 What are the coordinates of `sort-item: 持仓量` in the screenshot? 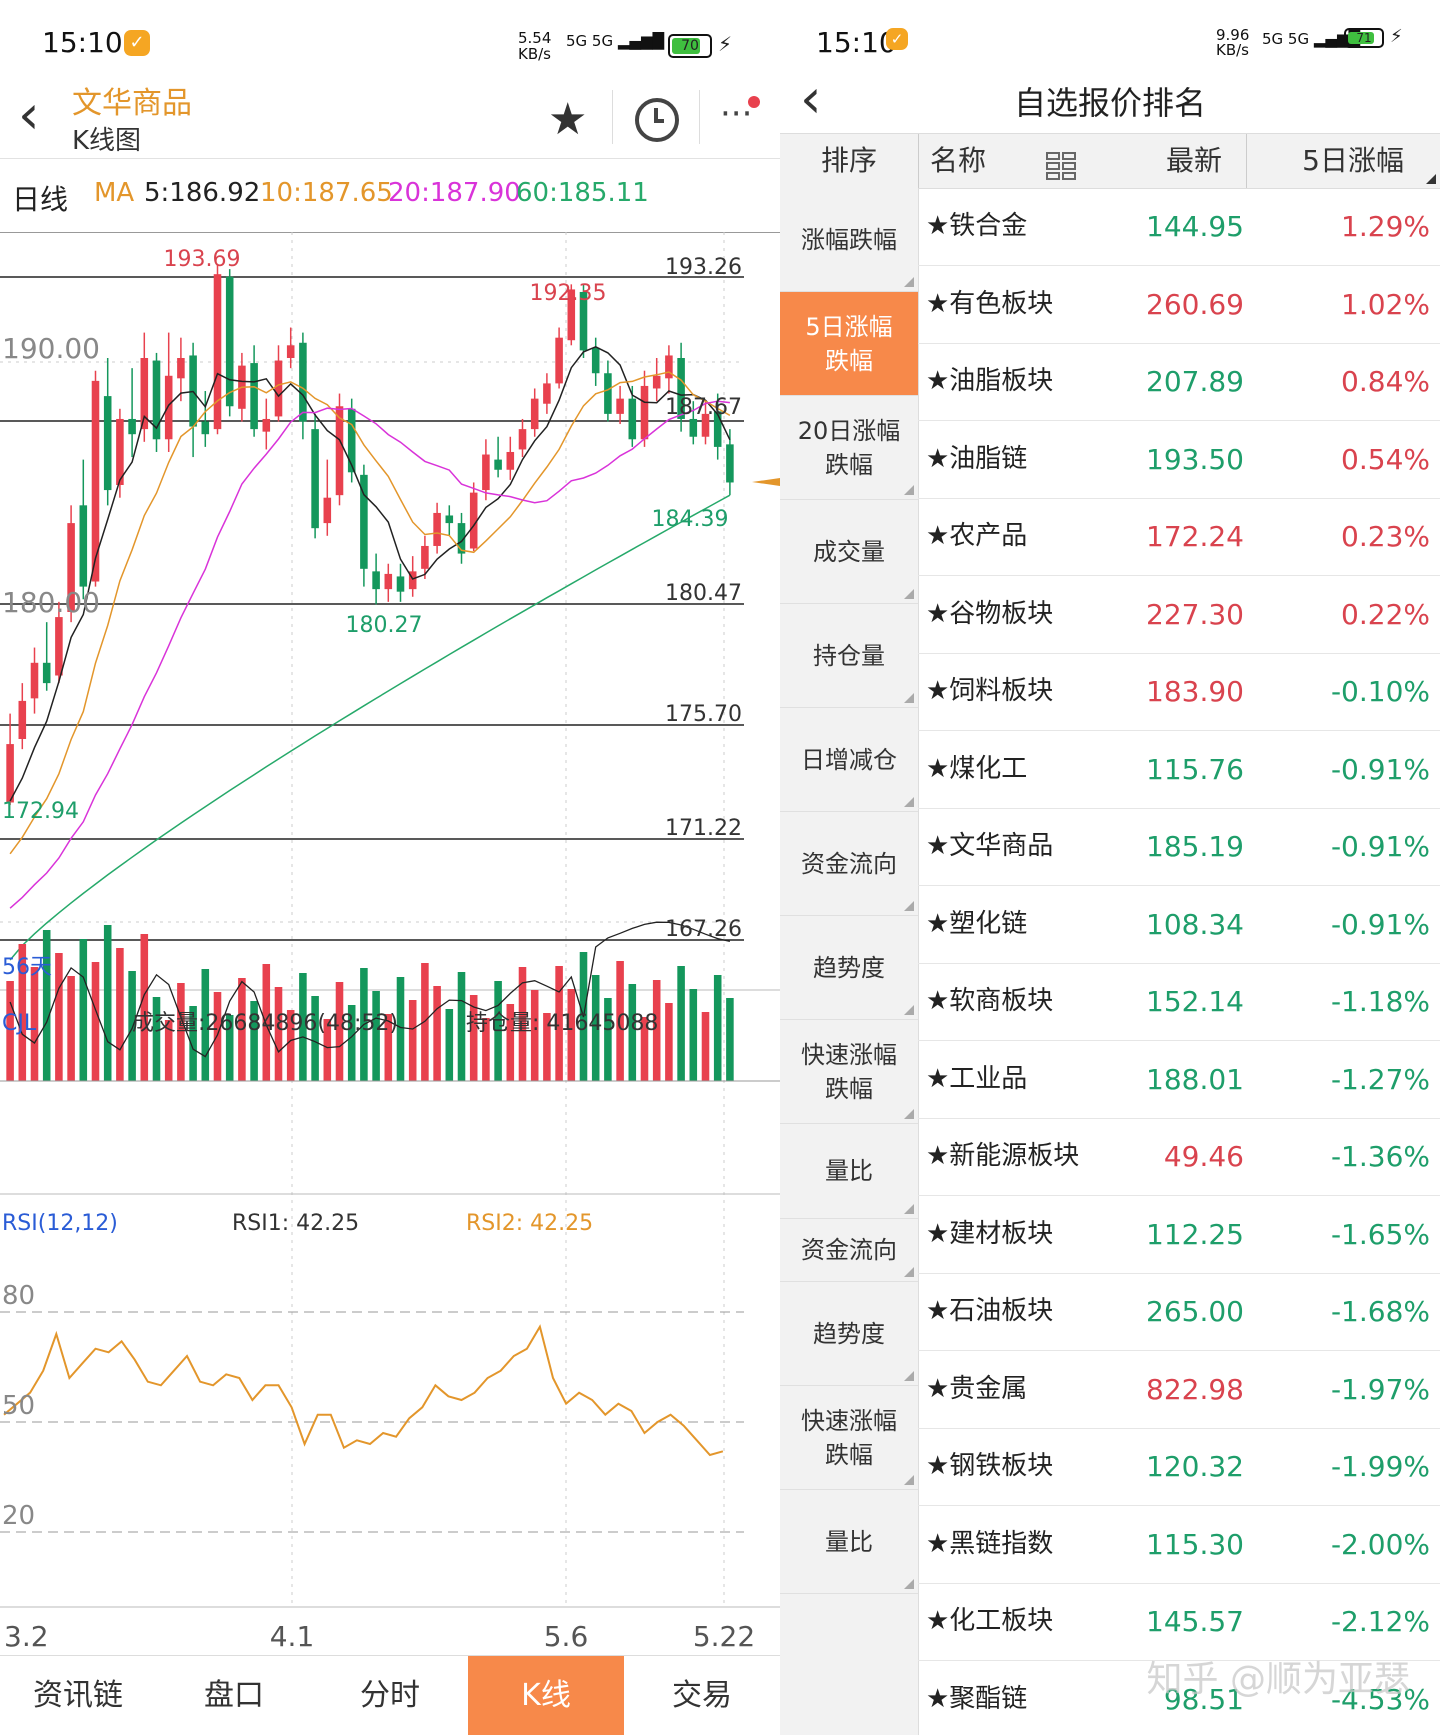 It's located at (849, 656).